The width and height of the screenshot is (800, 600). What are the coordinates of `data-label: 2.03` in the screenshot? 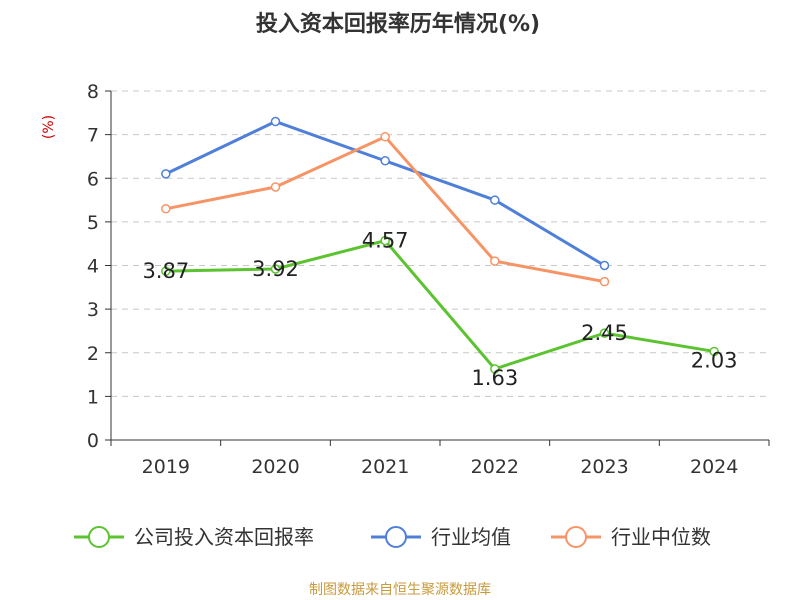 It's located at (714, 360).